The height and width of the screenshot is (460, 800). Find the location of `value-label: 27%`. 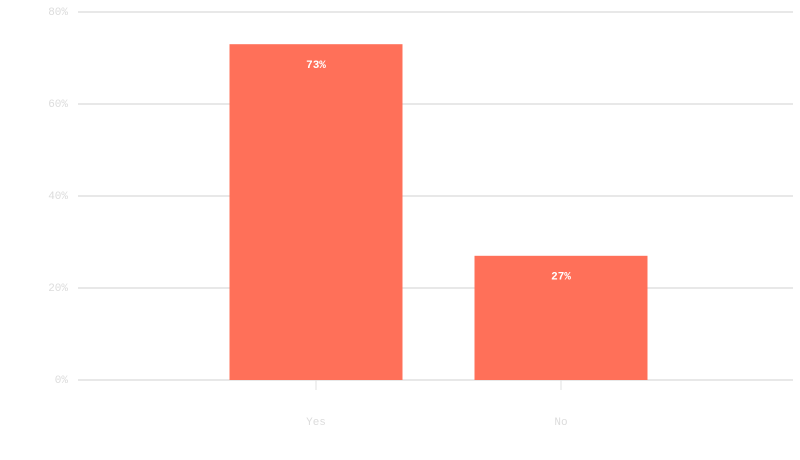

value-label: 27% is located at coordinates (561, 278).